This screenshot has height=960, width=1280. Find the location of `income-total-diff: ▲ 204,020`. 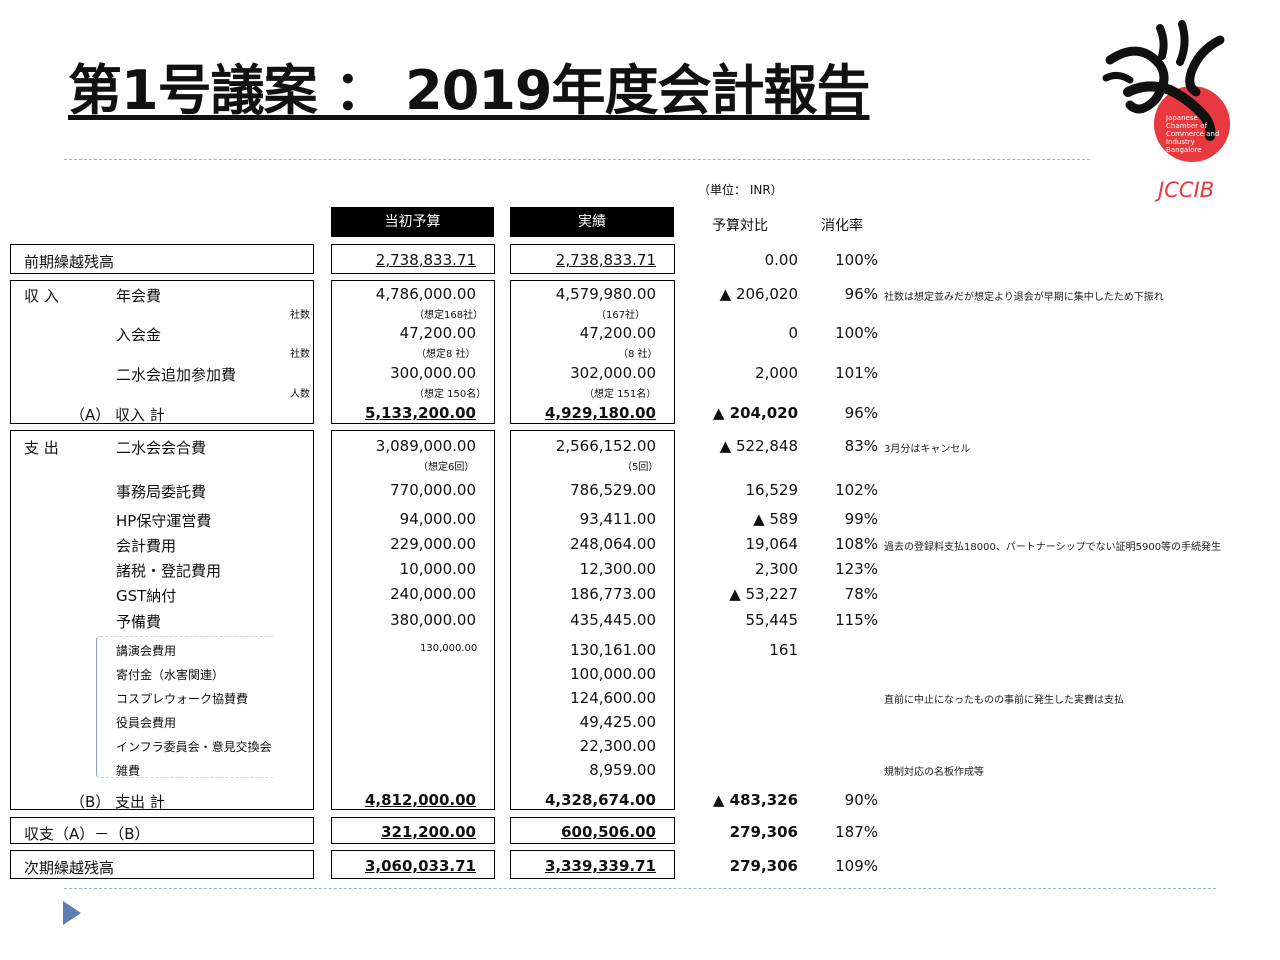

income-total-diff: ▲ 204,020 is located at coordinates (755, 413).